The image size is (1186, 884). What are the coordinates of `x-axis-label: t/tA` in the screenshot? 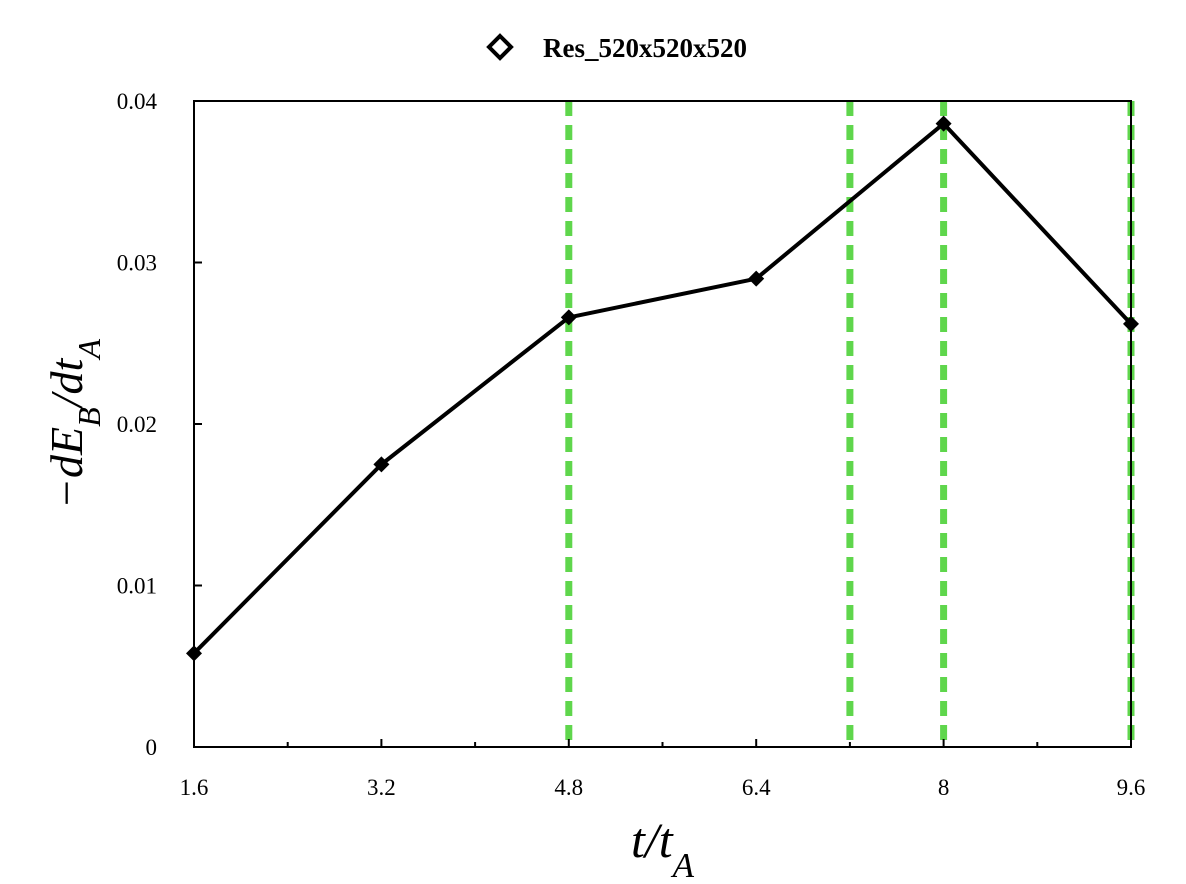 It's located at (663, 848).